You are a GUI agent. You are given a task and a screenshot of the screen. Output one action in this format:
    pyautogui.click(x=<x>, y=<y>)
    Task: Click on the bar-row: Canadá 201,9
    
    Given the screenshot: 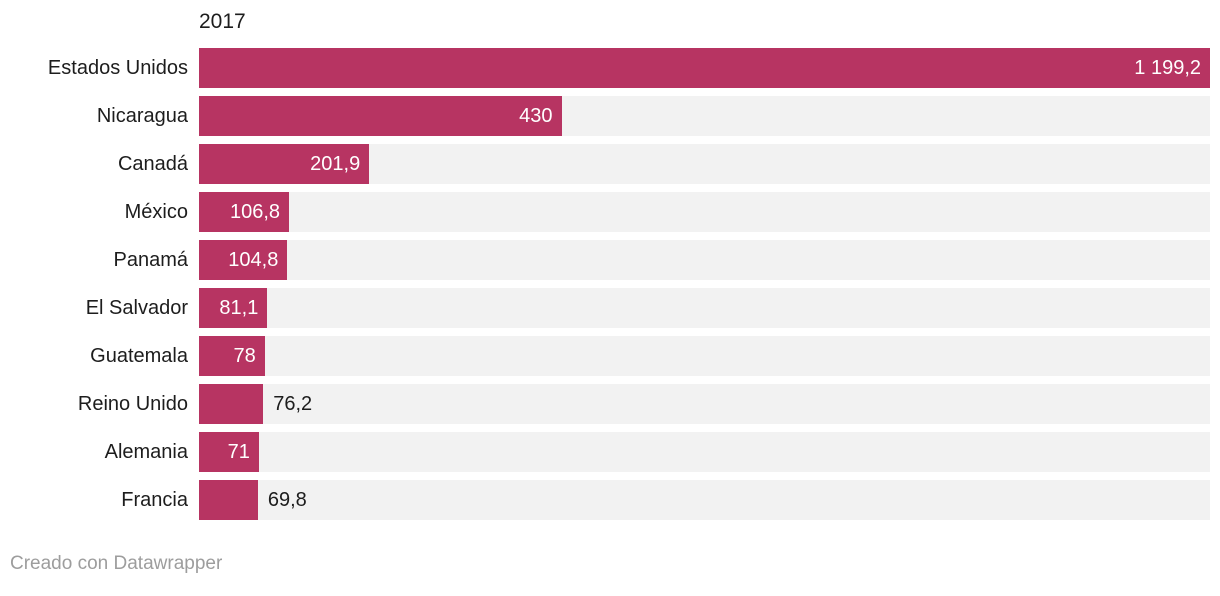 What is the action you would take?
    pyautogui.click(x=605, y=164)
    